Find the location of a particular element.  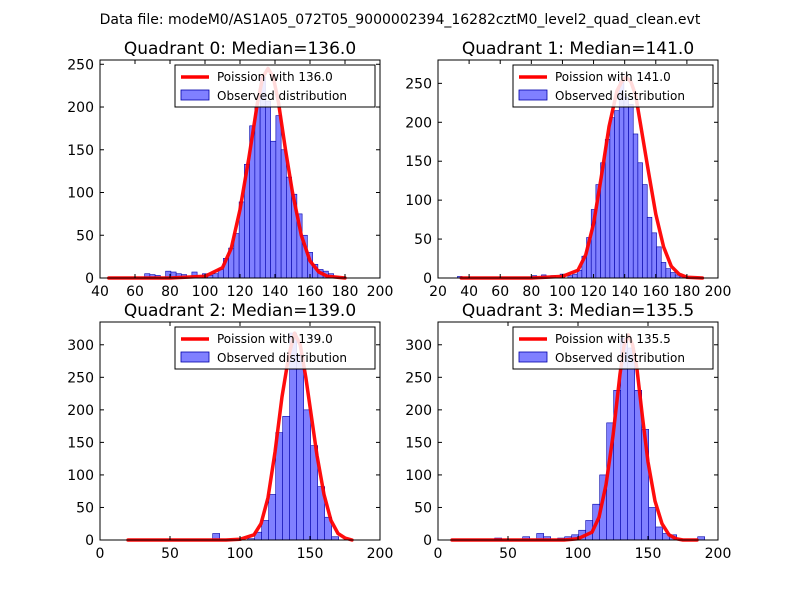

axes-frame is located at coordinates (578, 169).